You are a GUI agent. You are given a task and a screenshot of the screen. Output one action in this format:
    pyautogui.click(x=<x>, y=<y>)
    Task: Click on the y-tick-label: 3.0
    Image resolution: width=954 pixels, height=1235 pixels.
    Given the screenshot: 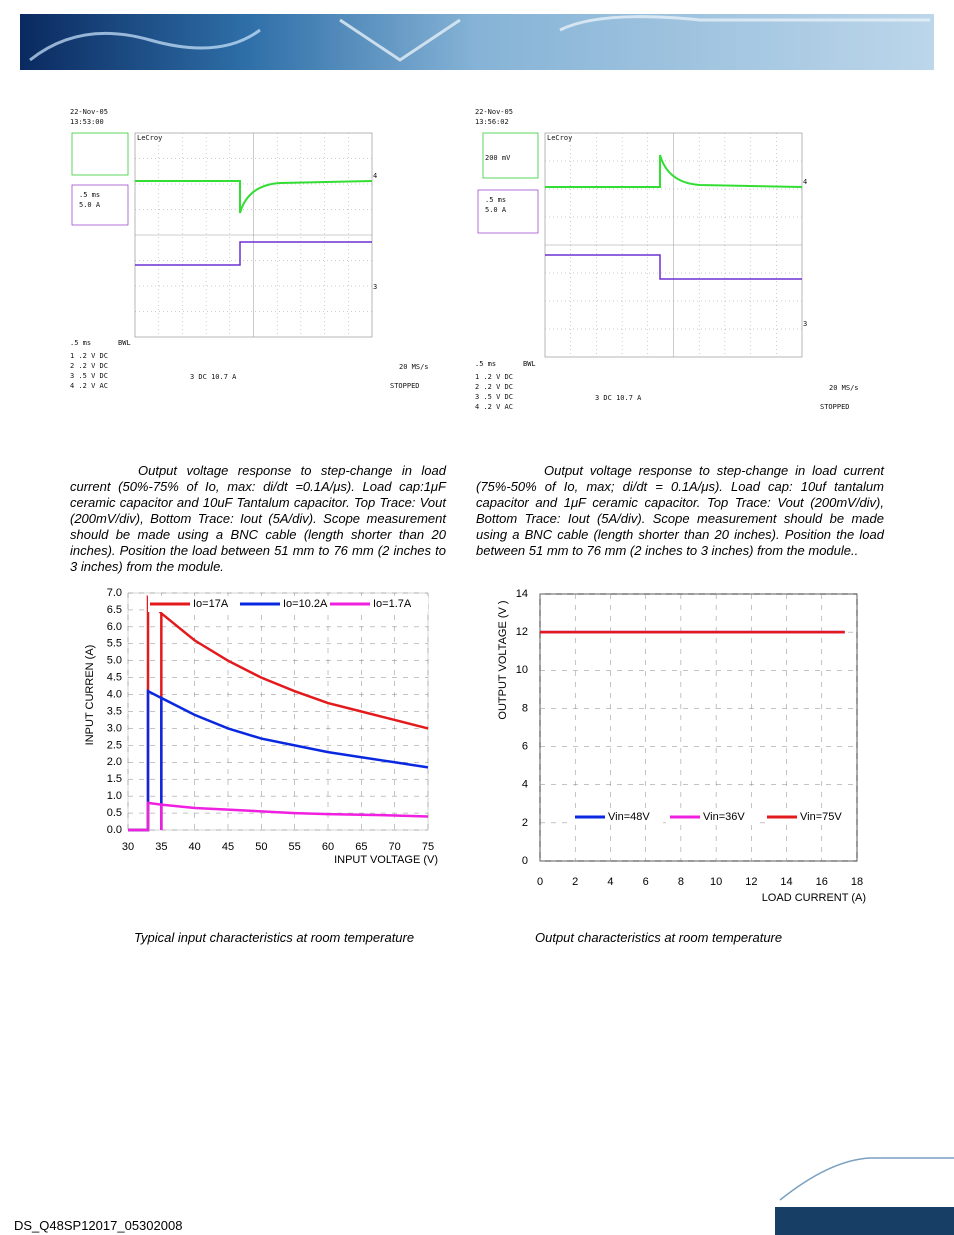 What is the action you would take?
    pyautogui.click(x=114, y=728)
    